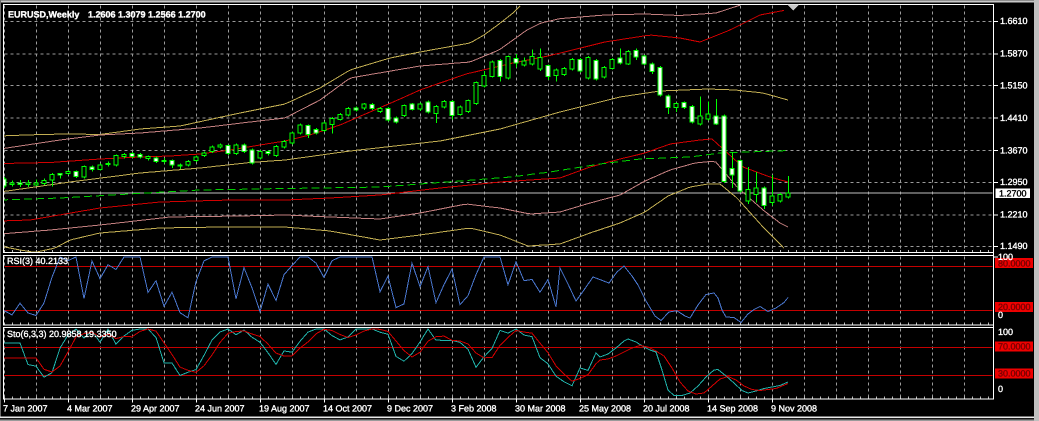 Image resolution: width=1039 pixels, height=421 pixels. What do you see at coordinates (1014, 307) in the screenshot?
I see `svg-text: 20.0000` at bounding box center [1014, 307].